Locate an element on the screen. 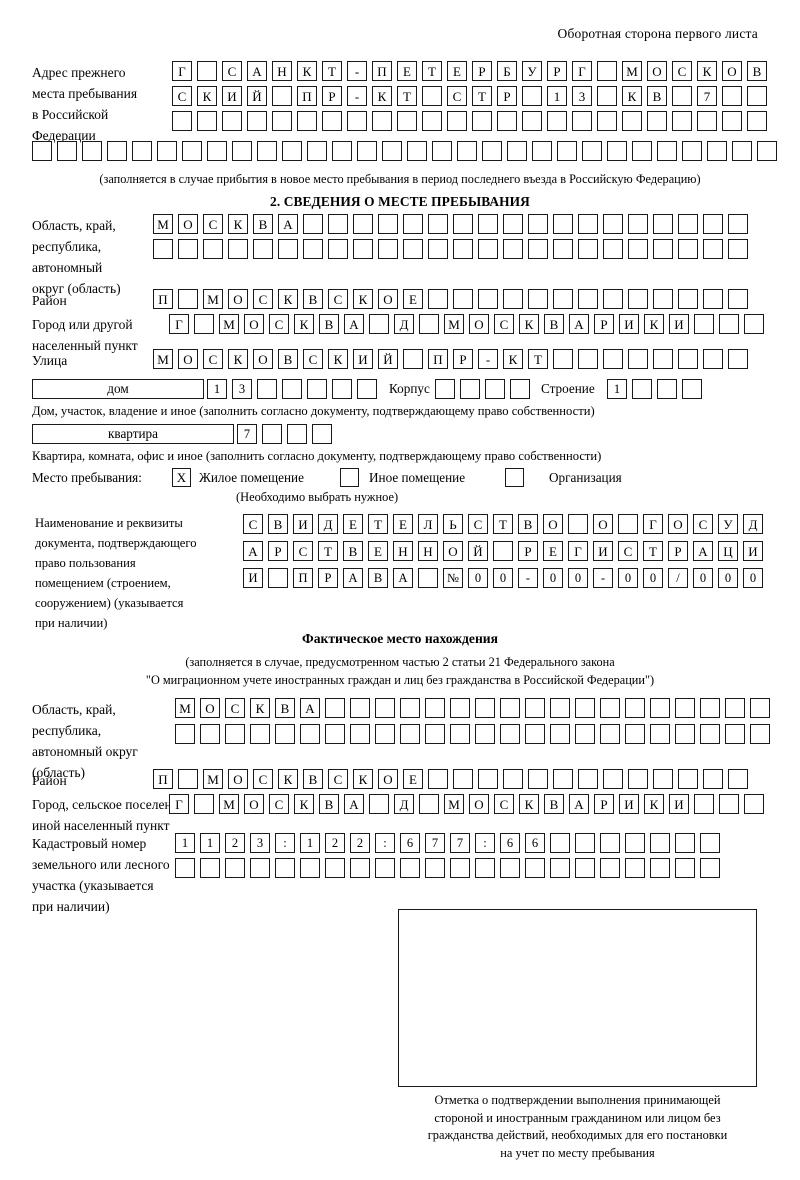 This screenshot has width=800, height=1180. char-cell: Т is located at coordinates (332, 71).